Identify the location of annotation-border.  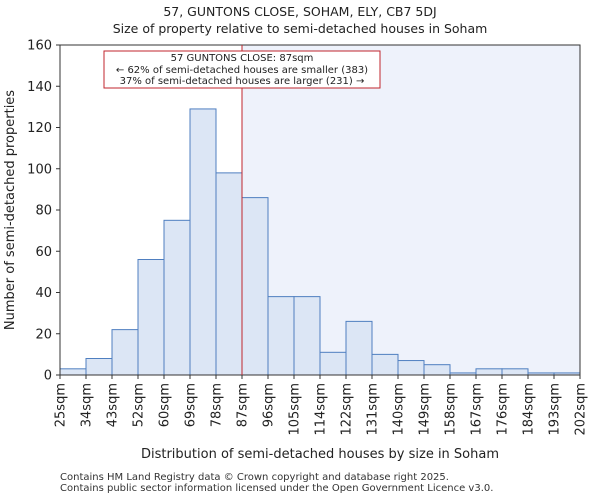
(242, 69).